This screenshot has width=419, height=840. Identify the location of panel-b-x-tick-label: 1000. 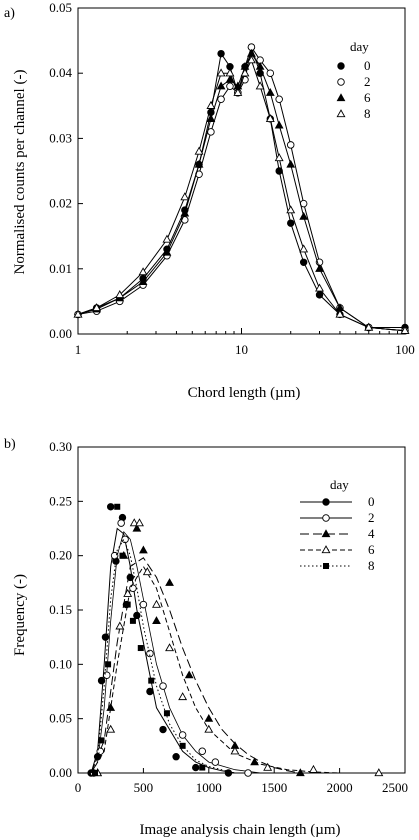
(209, 787).